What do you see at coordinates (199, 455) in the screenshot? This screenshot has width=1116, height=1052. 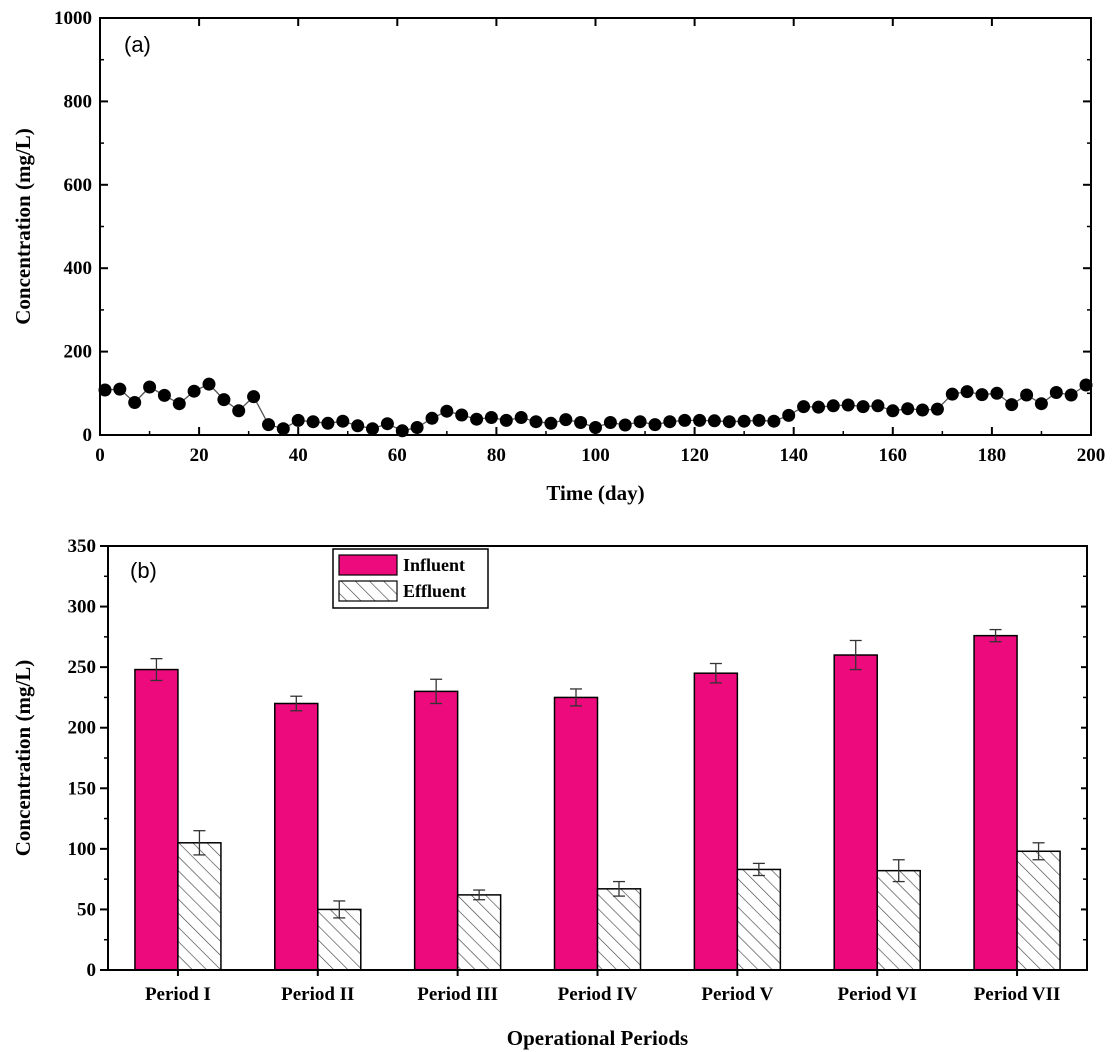 I see `panel-a-x-tick-label: 20` at bounding box center [199, 455].